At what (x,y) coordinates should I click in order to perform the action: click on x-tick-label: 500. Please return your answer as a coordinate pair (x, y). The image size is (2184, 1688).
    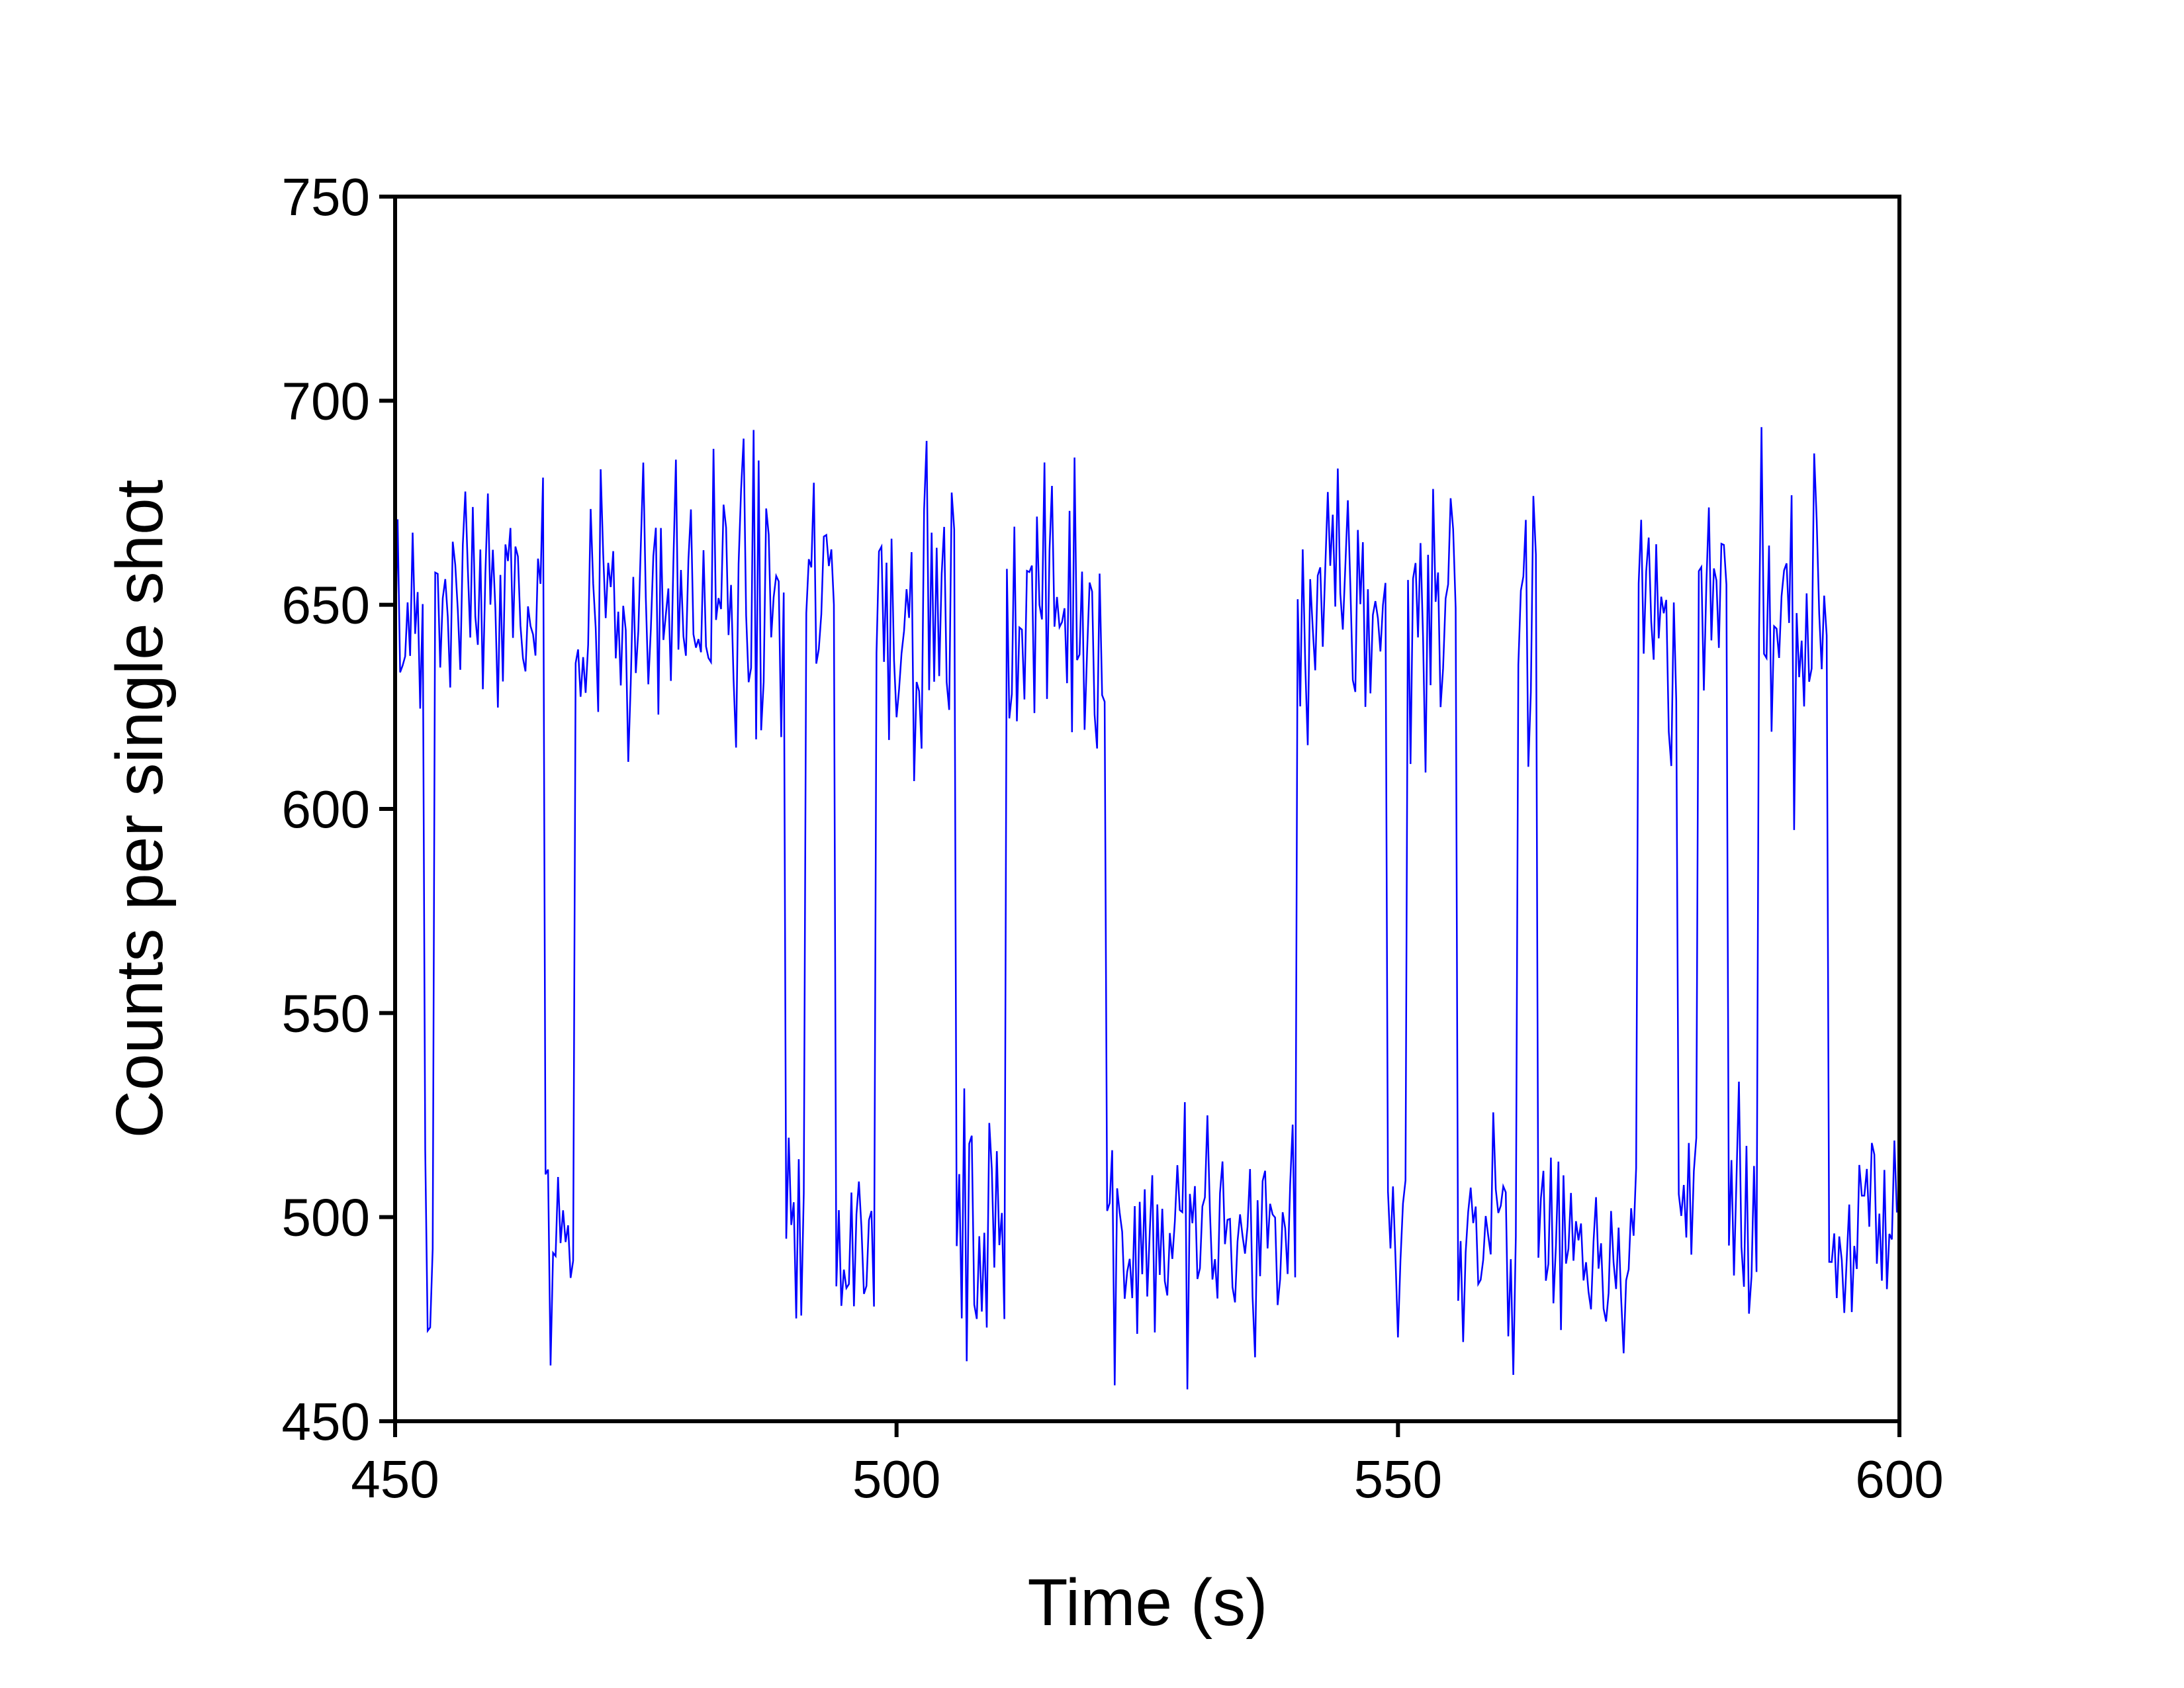
    Looking at the image, I should click on (896, 1479).